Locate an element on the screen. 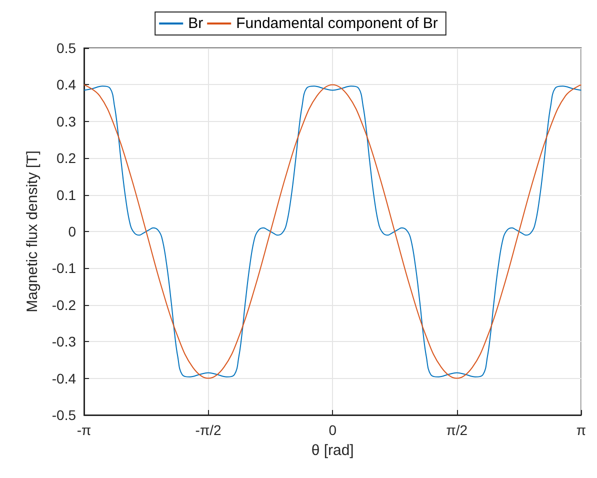 The image size is (597, 478). x-tick-label: 0 is located at coordinates (332, 430).